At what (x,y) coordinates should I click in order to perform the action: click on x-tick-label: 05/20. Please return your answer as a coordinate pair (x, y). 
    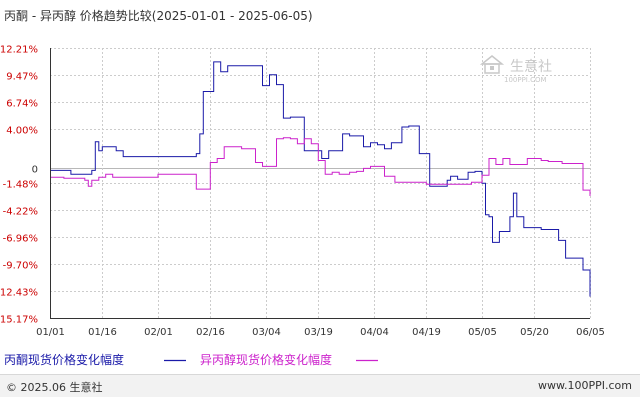
    Looking at the image, I should click on (534, 332).